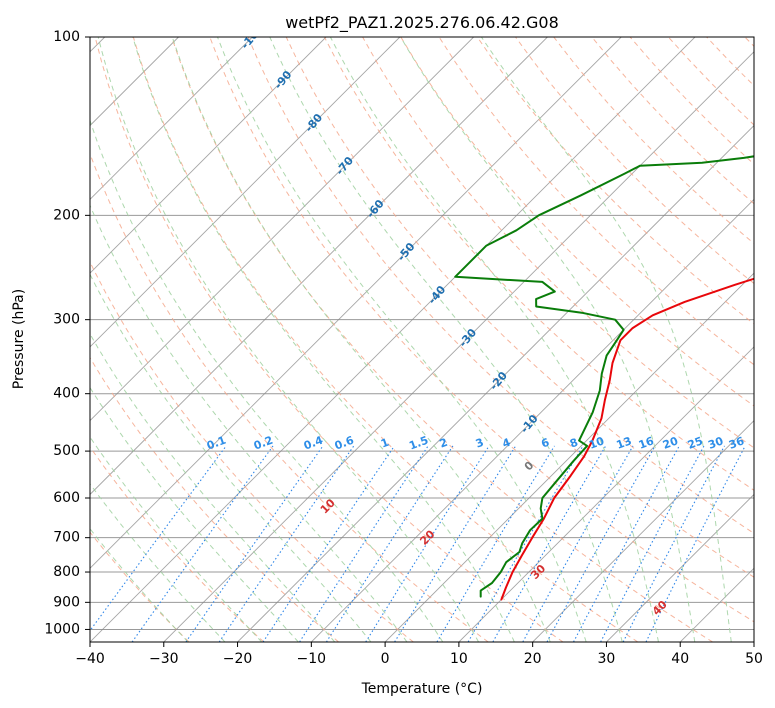 Image resolution: width=775 pixels, height=708 pixels. I want to click on mixing-ratio-label: 36, so click(736, 443).